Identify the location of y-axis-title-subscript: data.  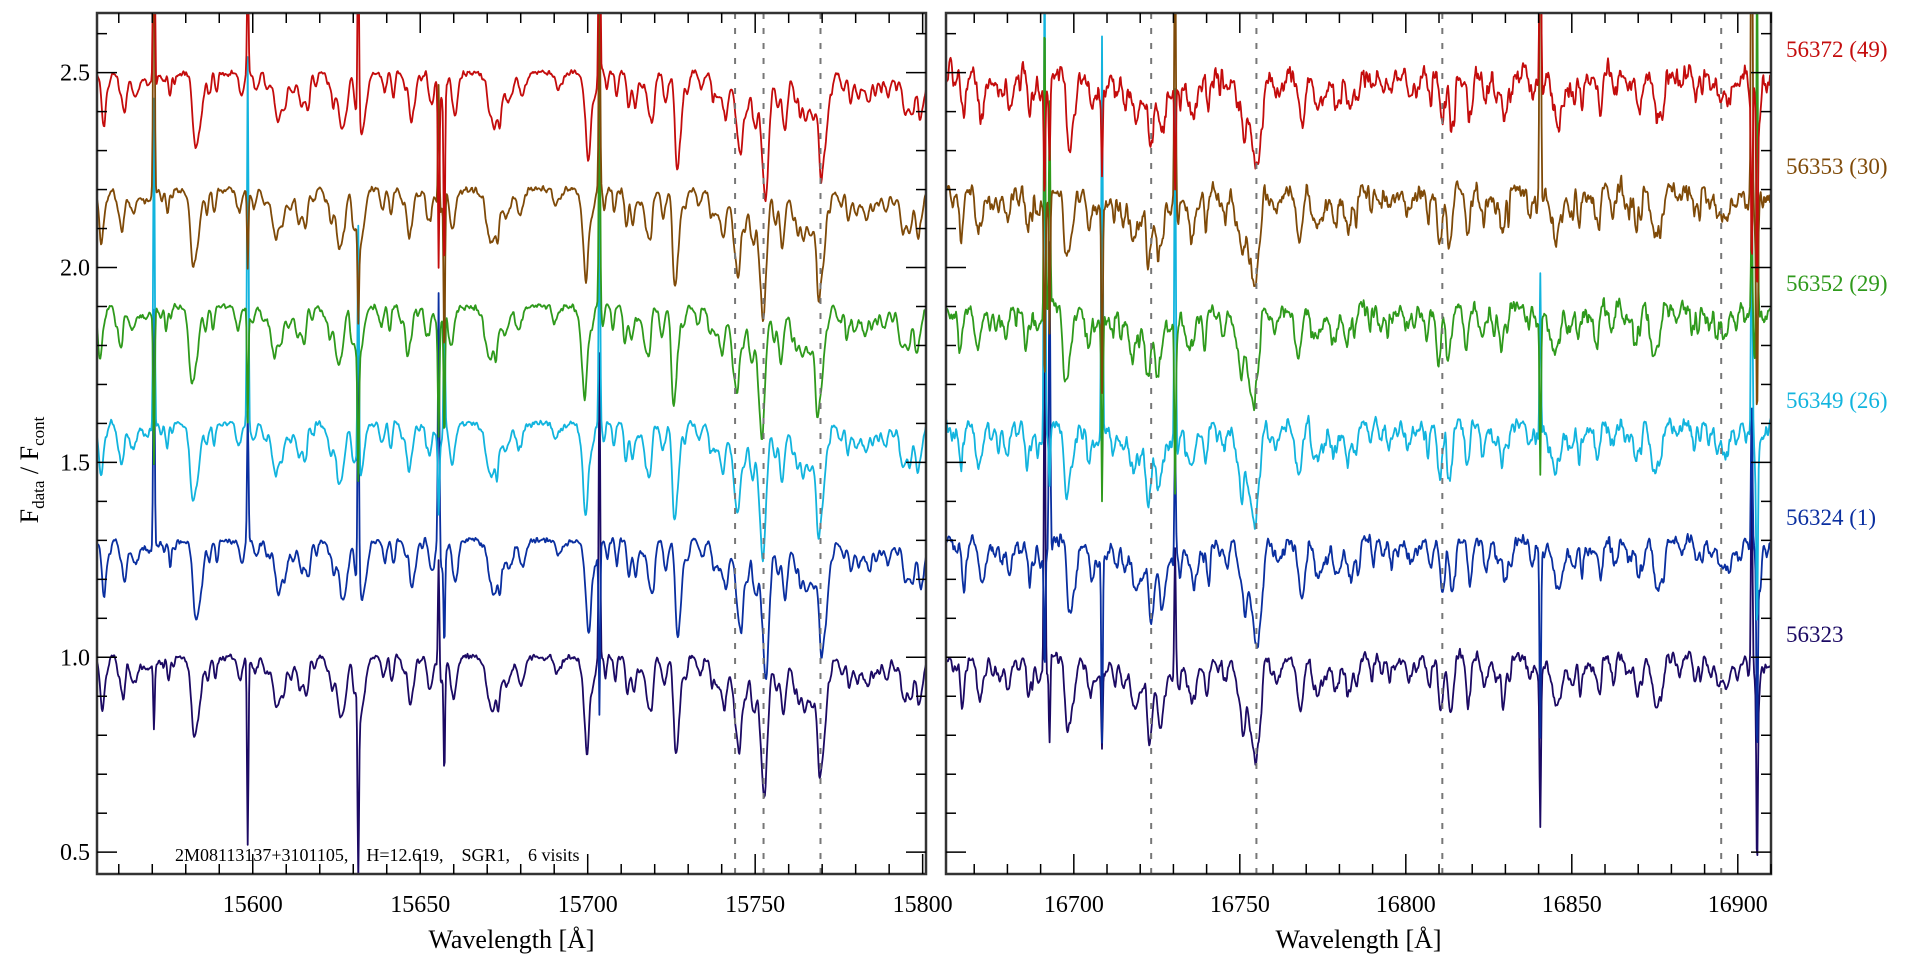
(38, 494).